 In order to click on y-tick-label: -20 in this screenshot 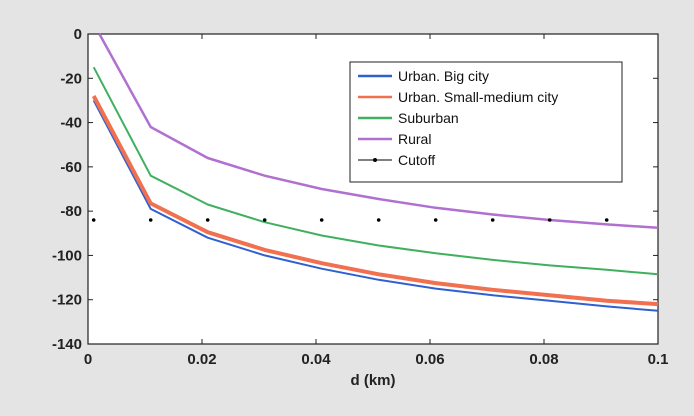, I will do `click(71, 78)`.